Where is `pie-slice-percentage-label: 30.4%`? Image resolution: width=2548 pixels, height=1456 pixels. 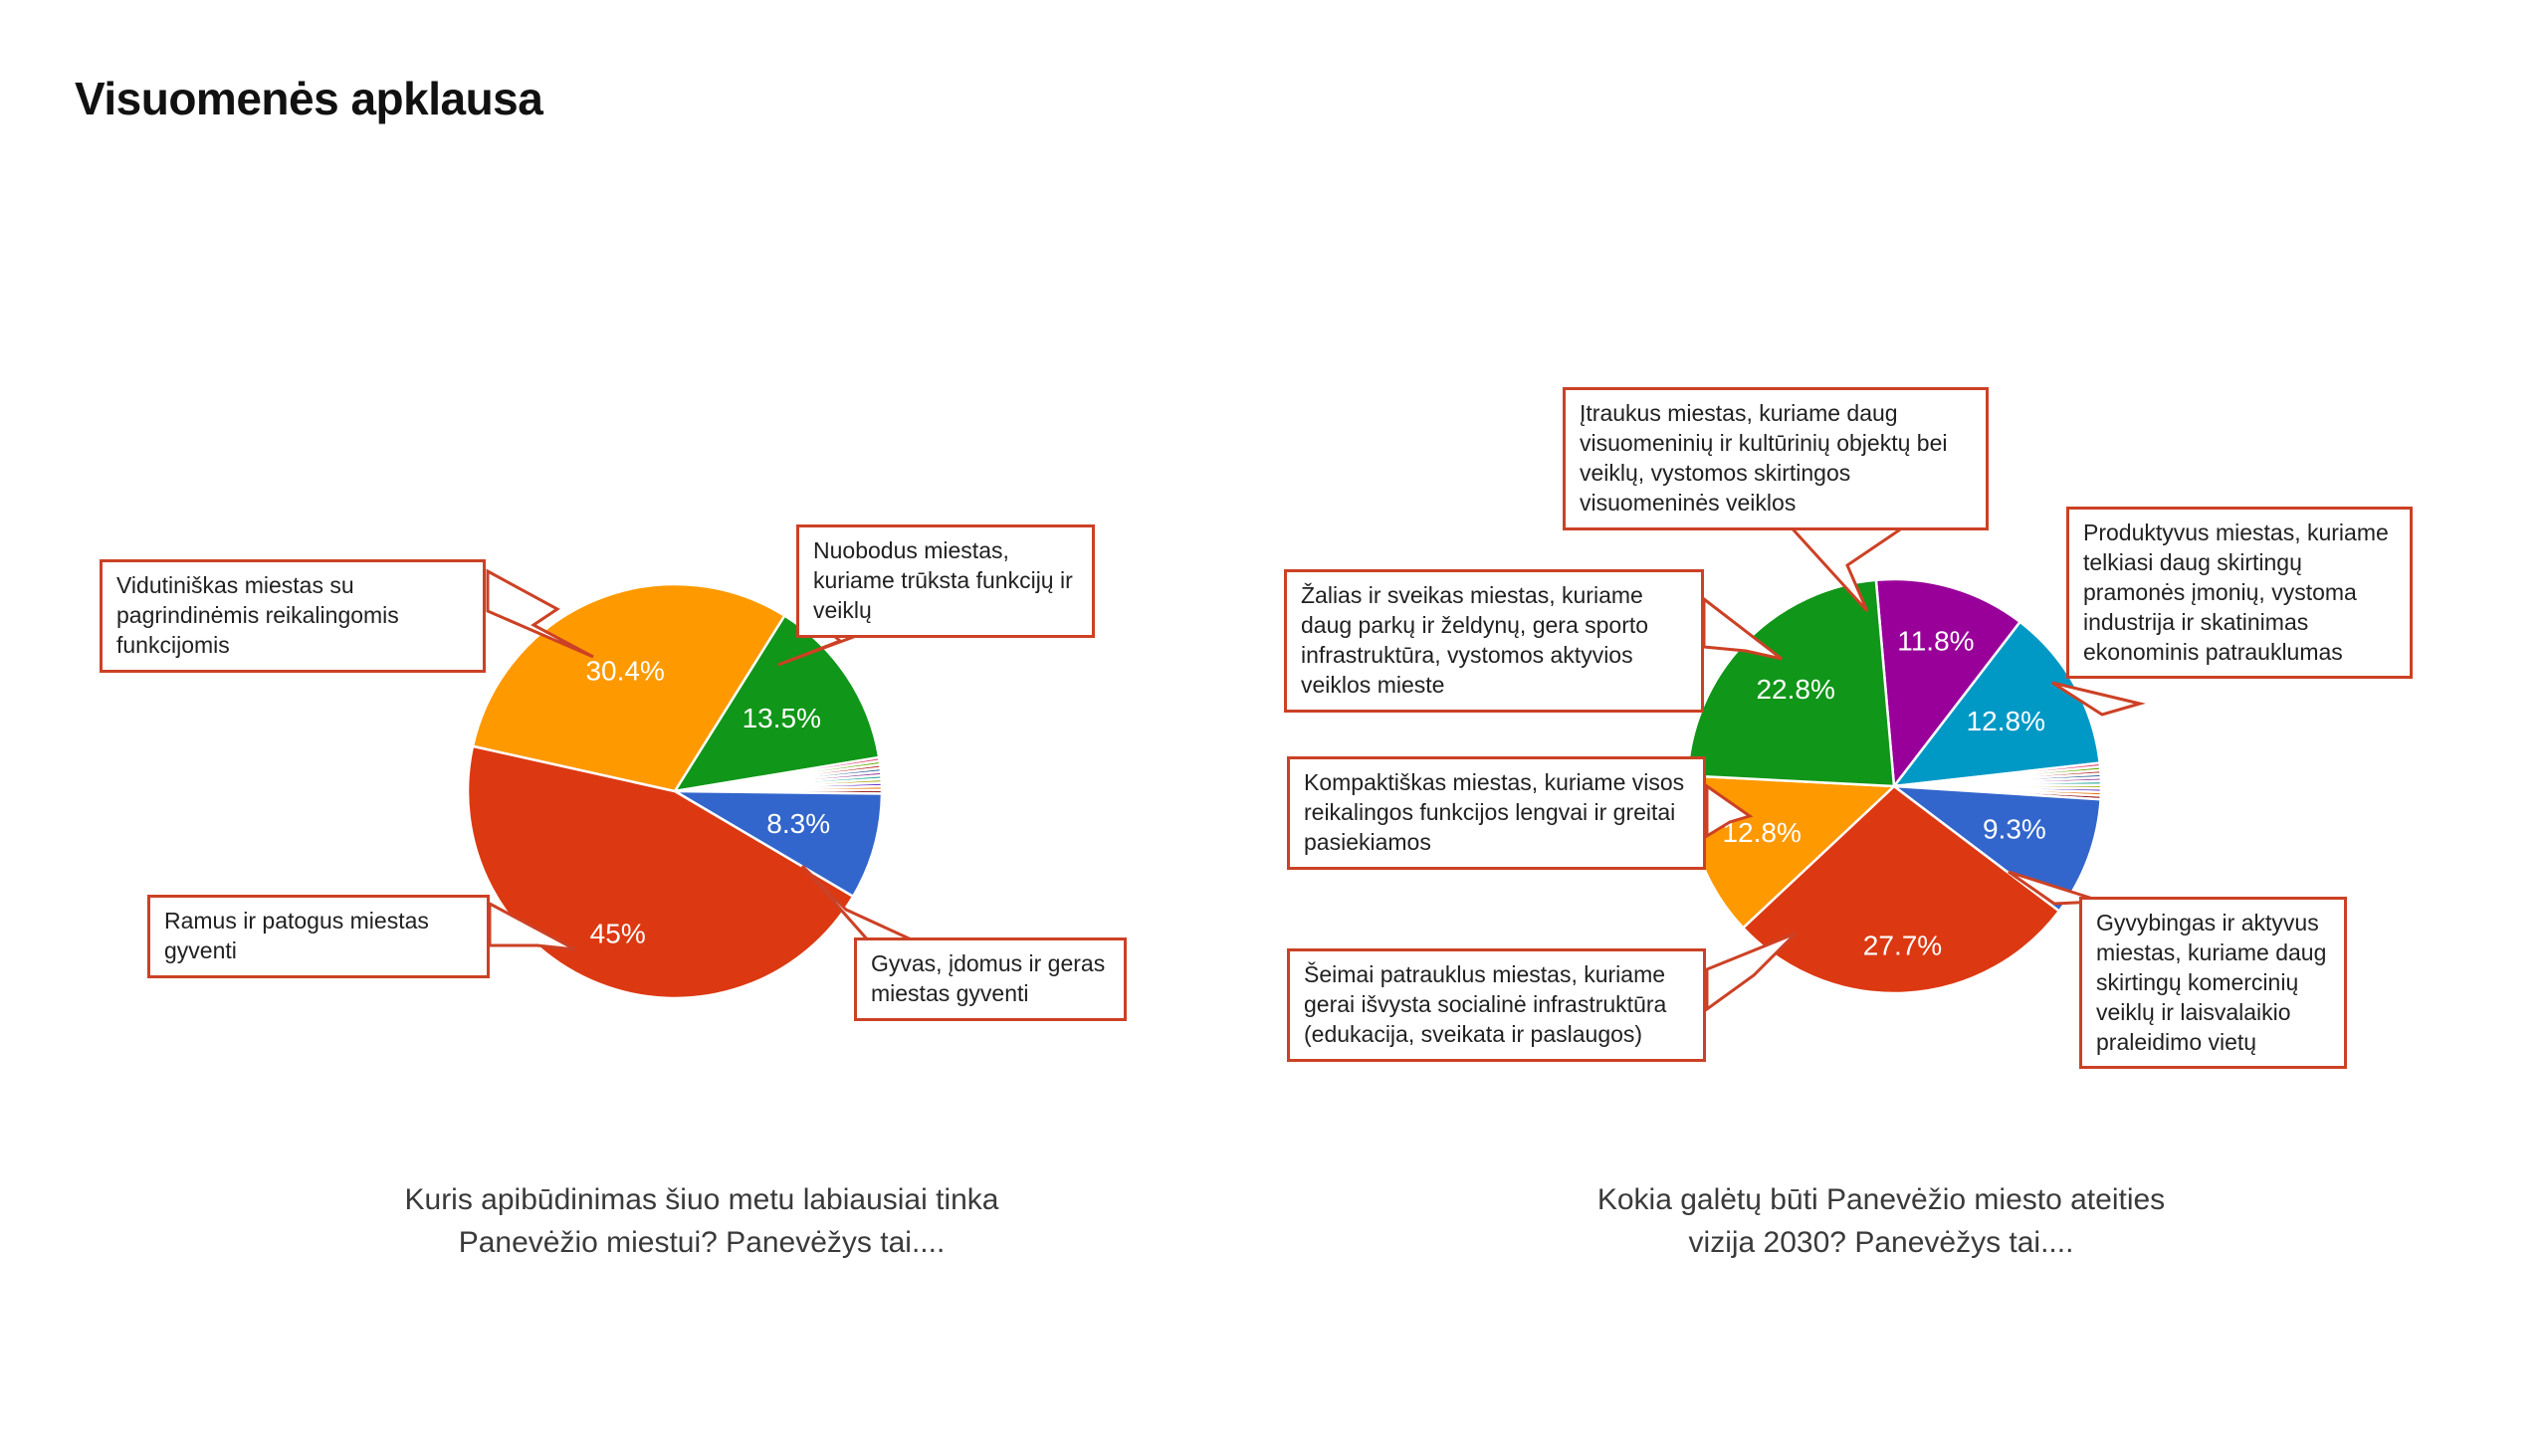 pie-slice-percentage-label: 30.4% is located at coordinates (624, 670).